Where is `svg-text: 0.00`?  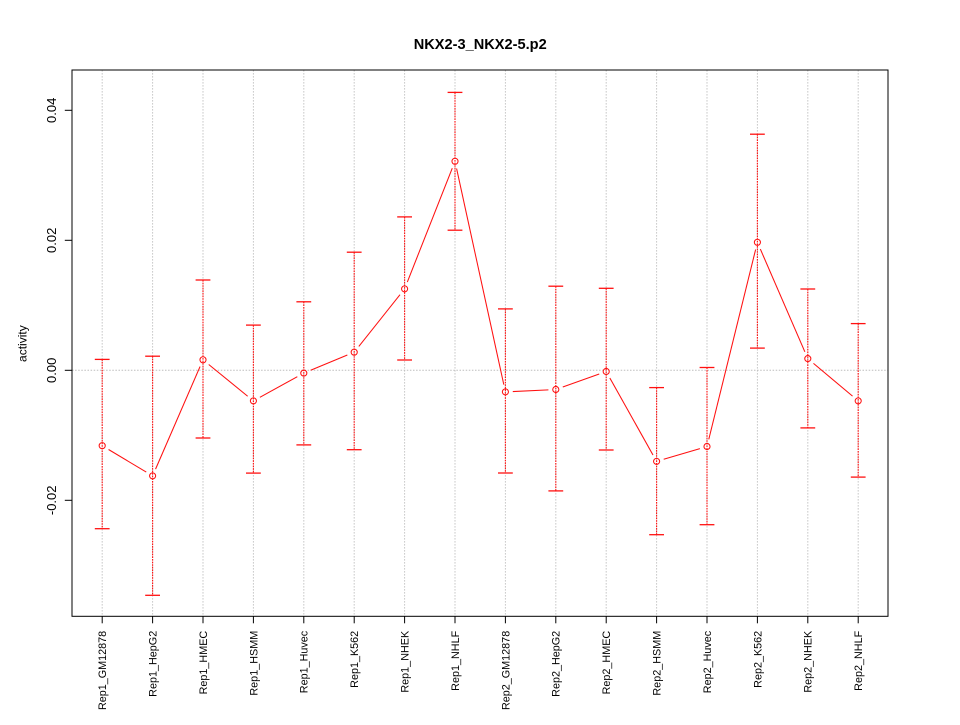
svg-text: 0.00 is located at coordinates (51, 370).